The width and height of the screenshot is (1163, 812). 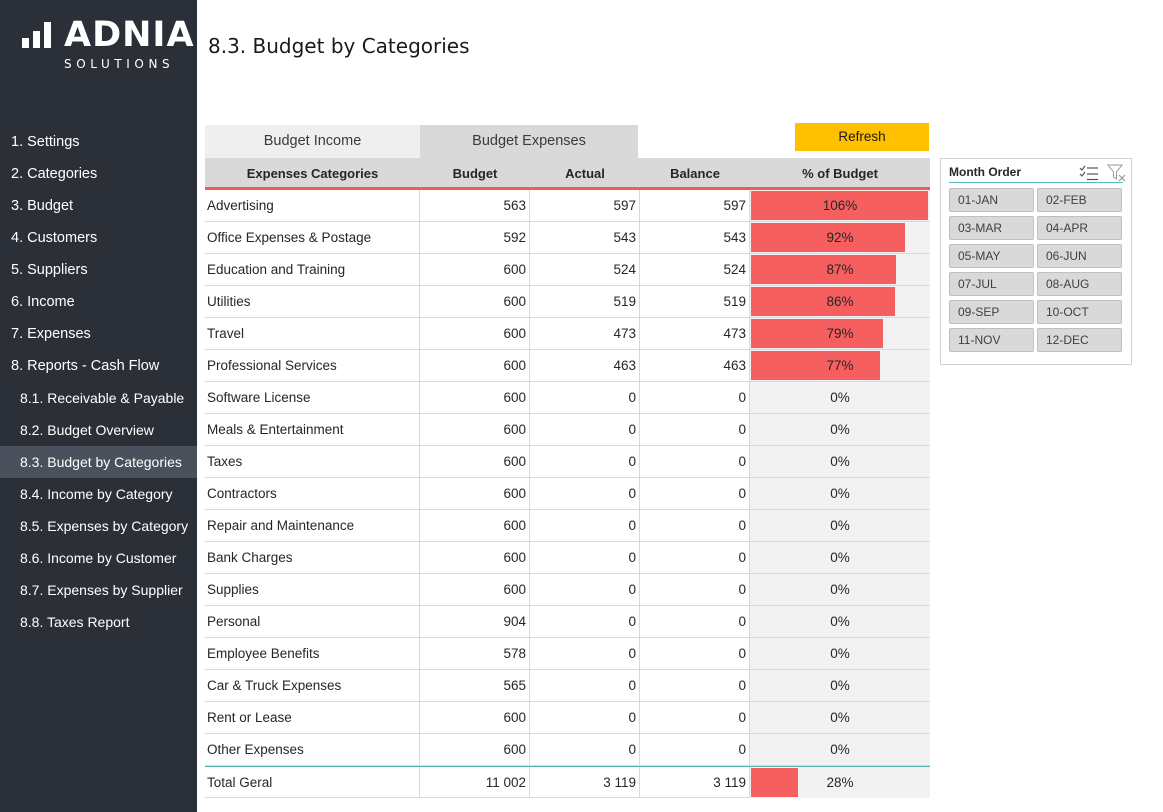 What do you see at coordinates (840, 237) in the screenshot?
I see `pct-of-budget-cell: 92%` at bounding box center [840, 237].